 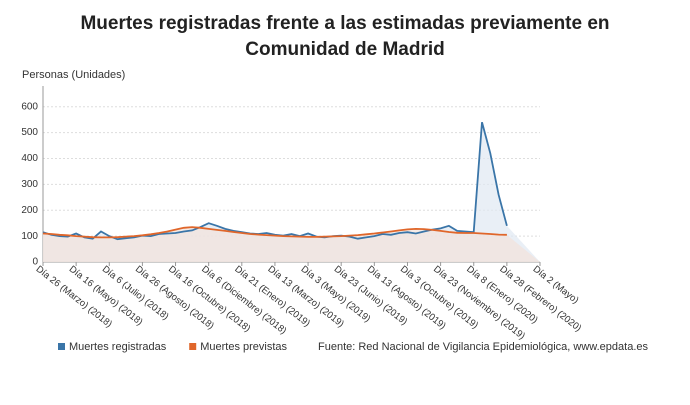 I want to click on line, so click(x=274, y=232).